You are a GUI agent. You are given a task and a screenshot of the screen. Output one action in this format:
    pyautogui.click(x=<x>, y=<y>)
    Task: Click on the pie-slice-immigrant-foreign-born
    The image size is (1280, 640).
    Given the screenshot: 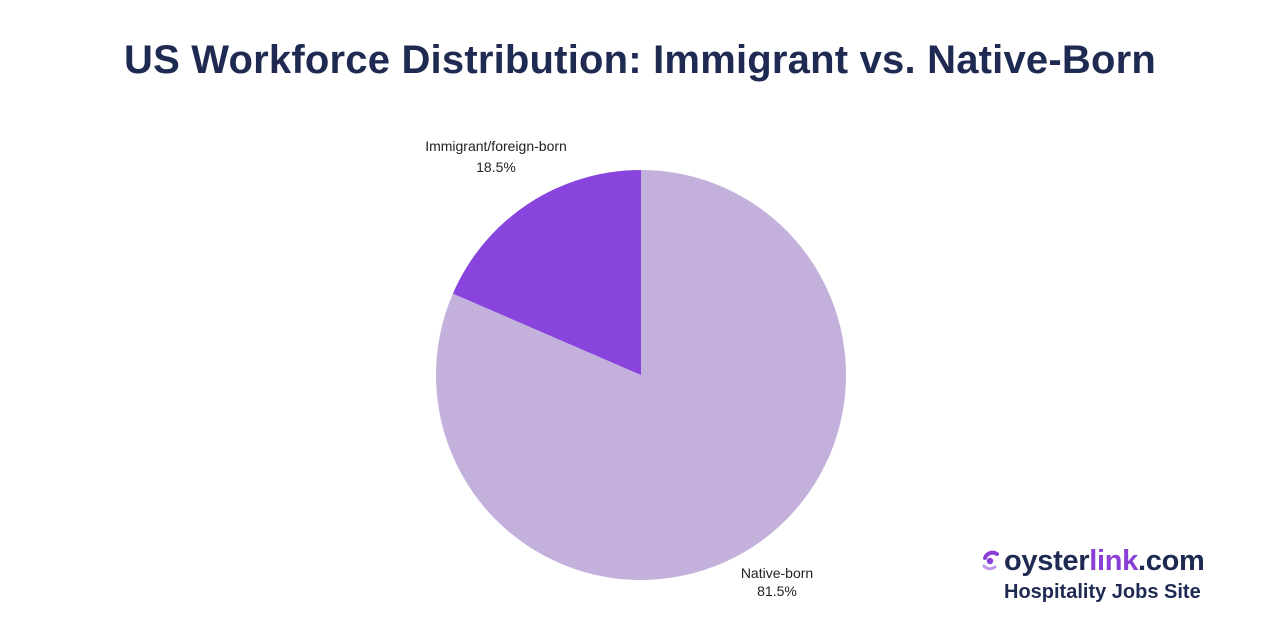 What is the action you would take?
    pyautogui.click(x=546, y=272)
    